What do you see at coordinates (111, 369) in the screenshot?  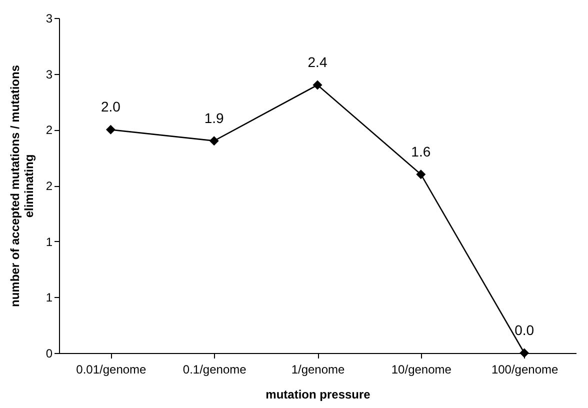 I see `x-tick-label: 0.01/genome` at bounding box center [111, 369].